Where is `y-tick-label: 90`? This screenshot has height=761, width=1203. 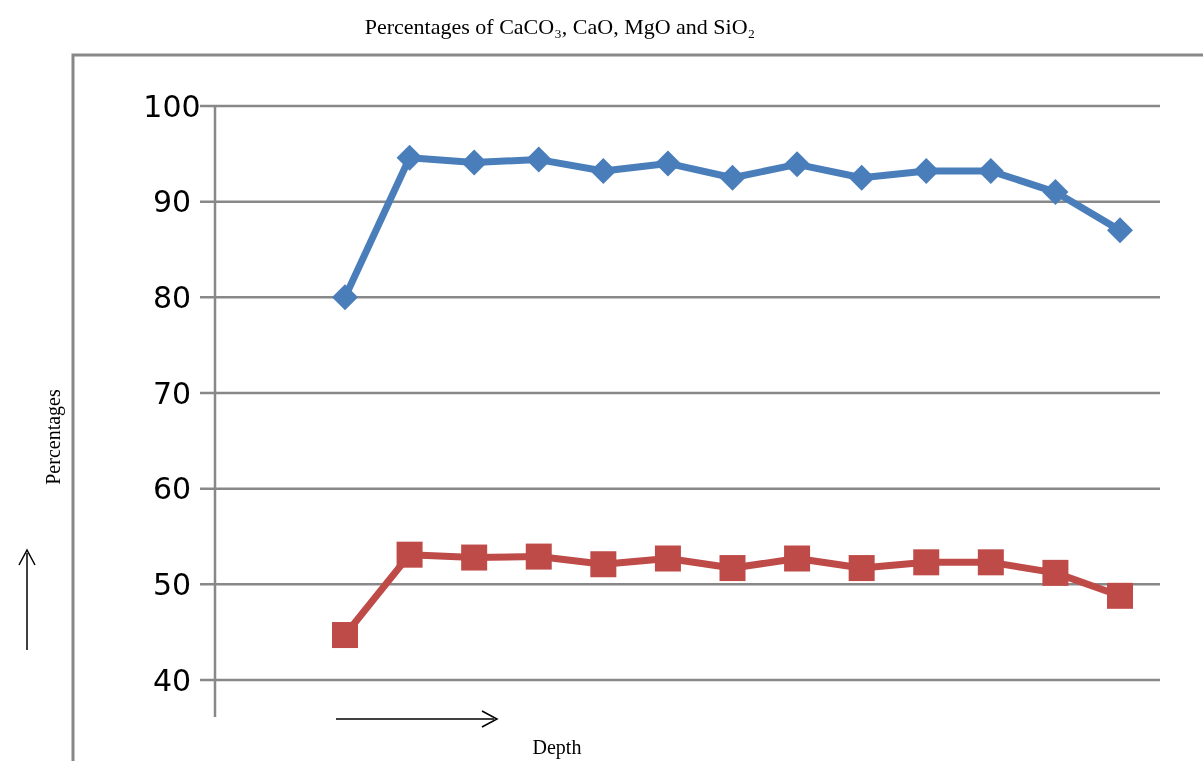 y-tick-label: 90 is located at coordinates (172, 202).